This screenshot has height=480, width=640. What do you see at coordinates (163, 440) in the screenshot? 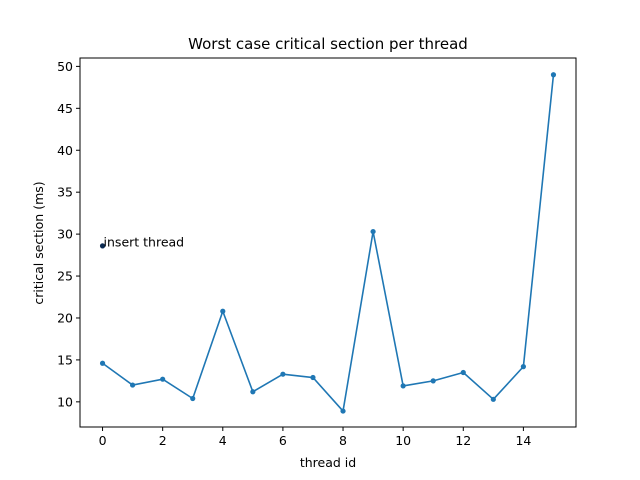
I see `x-tick-label: 2` at bounding box center [163, 440].